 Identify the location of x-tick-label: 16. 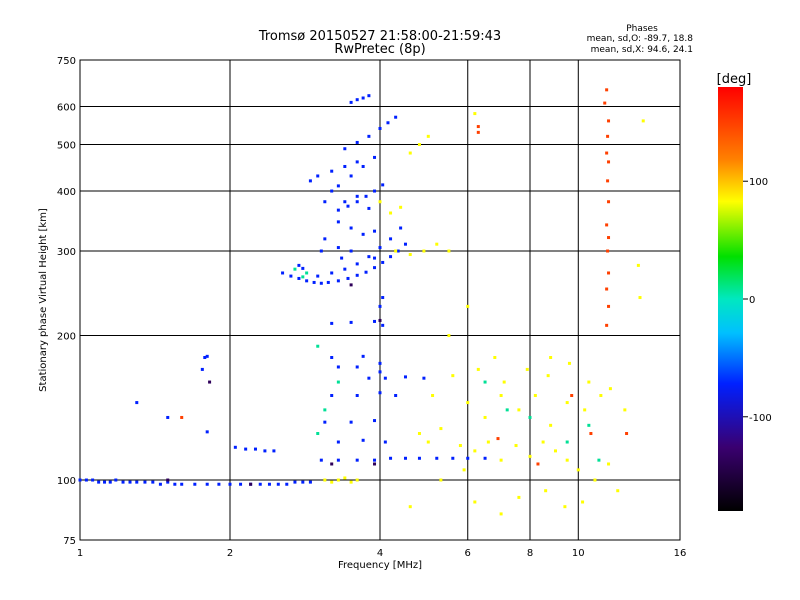
(680, 553).